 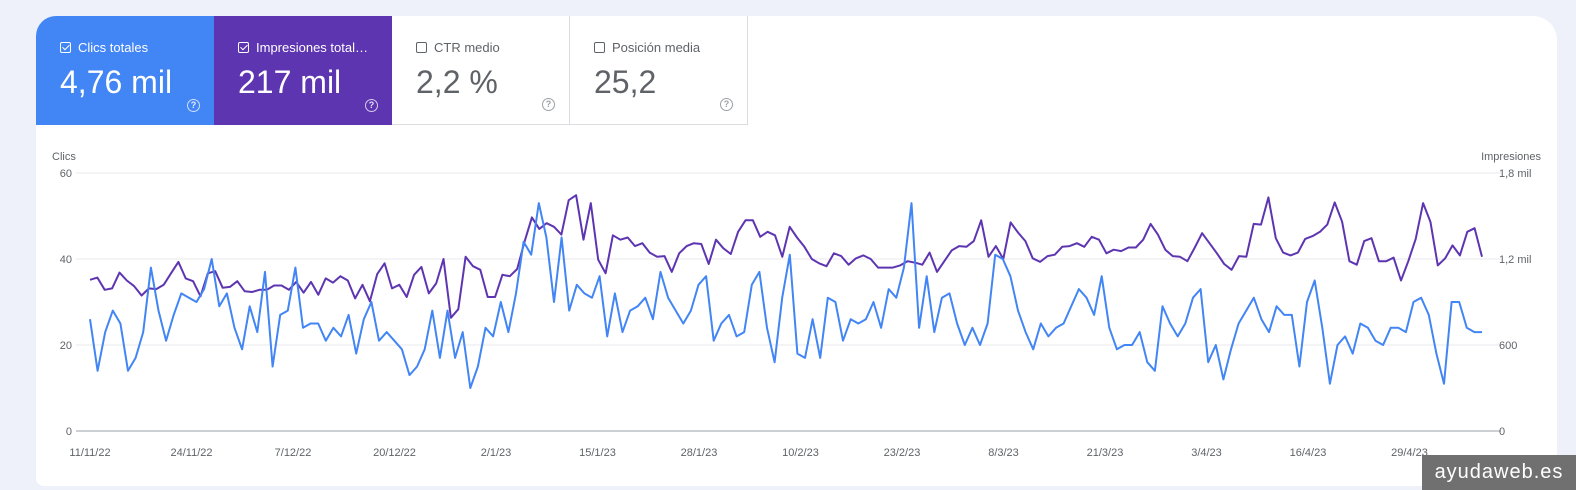 I want to click on metric-value-impressions: 217 mil, so click(x=290, y=82).